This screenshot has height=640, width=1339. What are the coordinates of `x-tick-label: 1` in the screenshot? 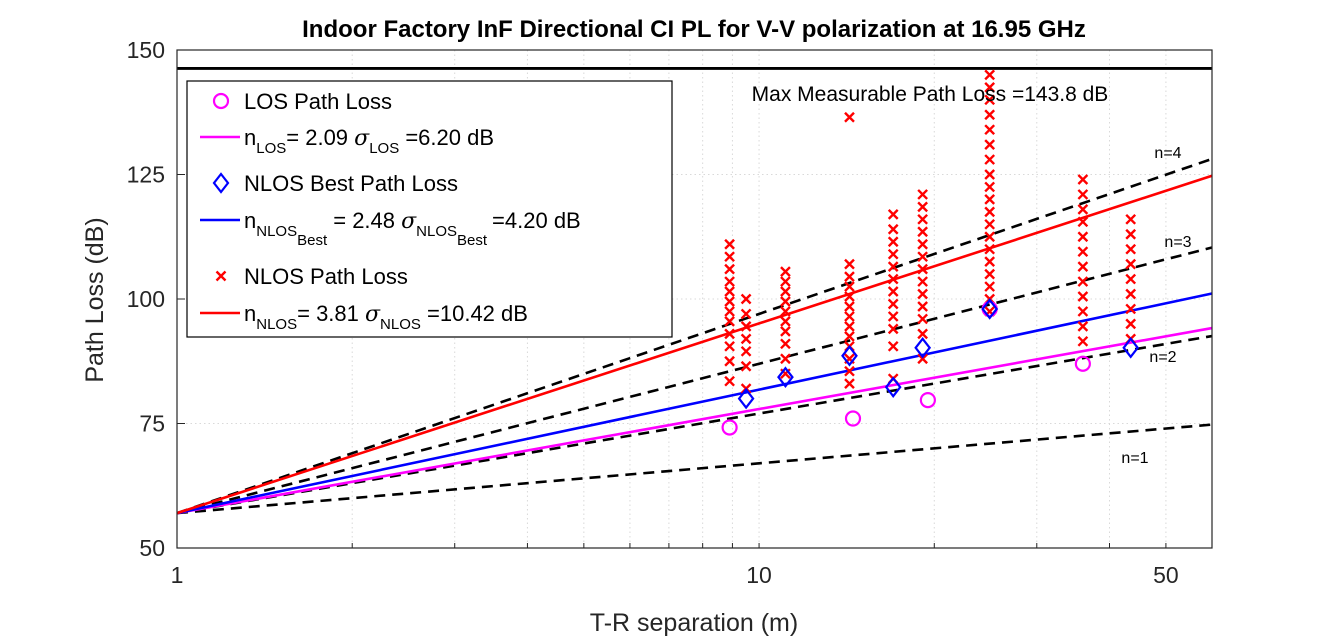 It's located at (177, 575).